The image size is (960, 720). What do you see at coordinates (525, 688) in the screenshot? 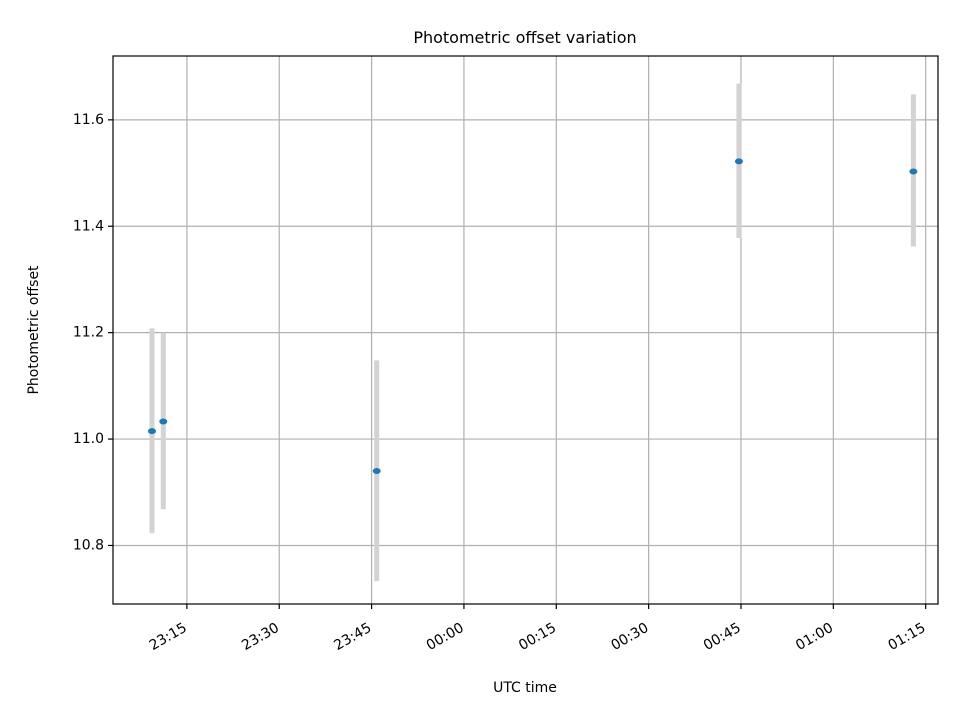
I see `x-axis-label: UTC time` at bounding box center [525, 688].